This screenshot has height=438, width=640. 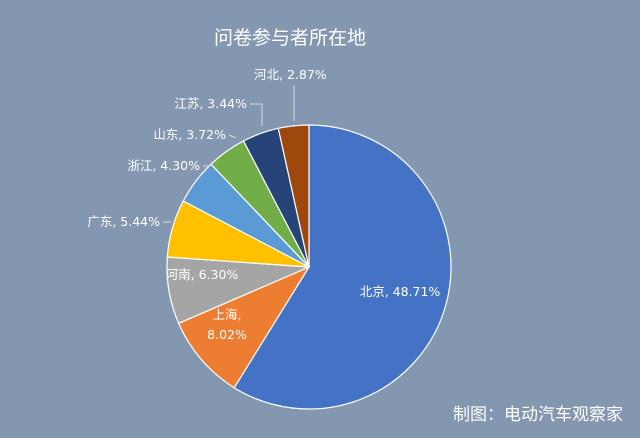 What do you see at coordinates (290, 74) in the screenshot?
I see `slice-label-8: 河北, 2.87%` at bounding box center [290, 74].